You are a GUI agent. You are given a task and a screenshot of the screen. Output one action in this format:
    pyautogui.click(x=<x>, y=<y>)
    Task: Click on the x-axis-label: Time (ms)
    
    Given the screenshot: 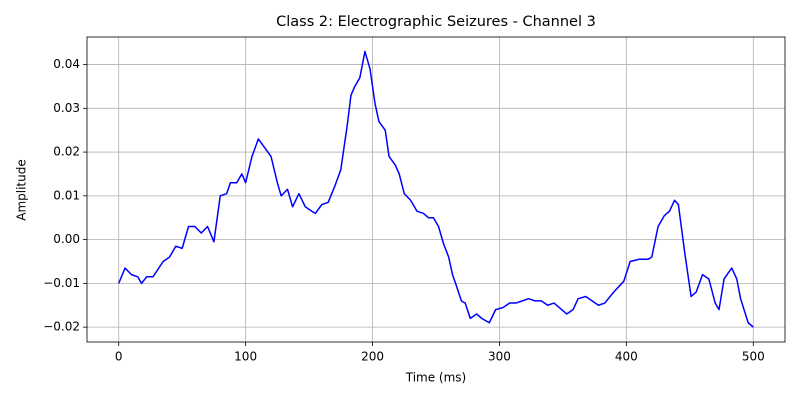 What is the action you would take?
    pyautogui.click(x=436, y=378)
    